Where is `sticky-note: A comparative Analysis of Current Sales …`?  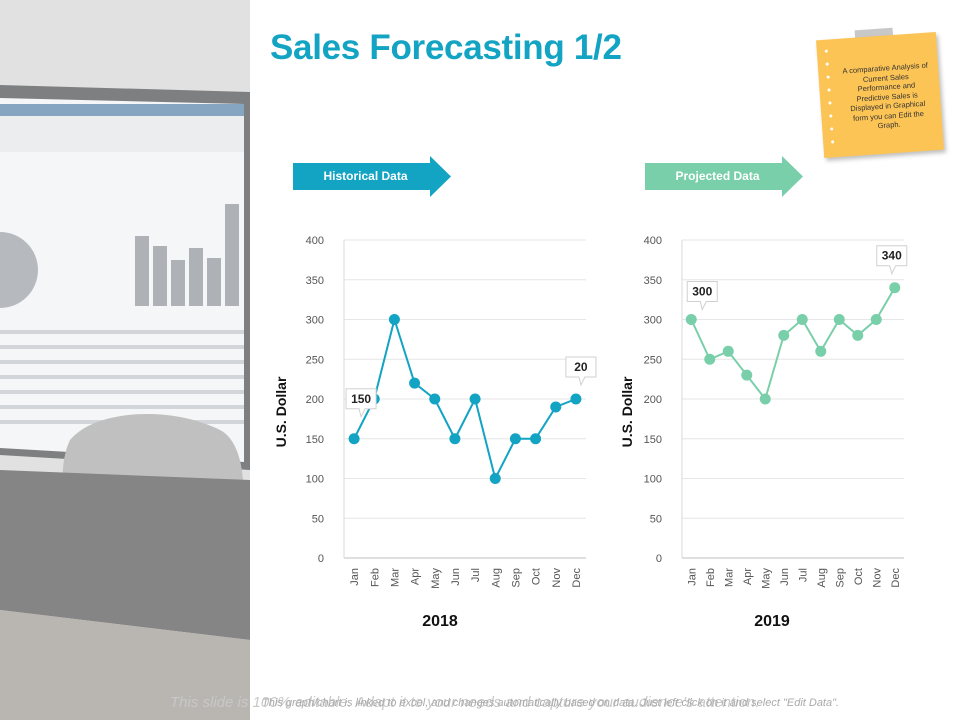 sticky-note: A comparative Analysis of Current Sales … is located at coordinates (880, 95).